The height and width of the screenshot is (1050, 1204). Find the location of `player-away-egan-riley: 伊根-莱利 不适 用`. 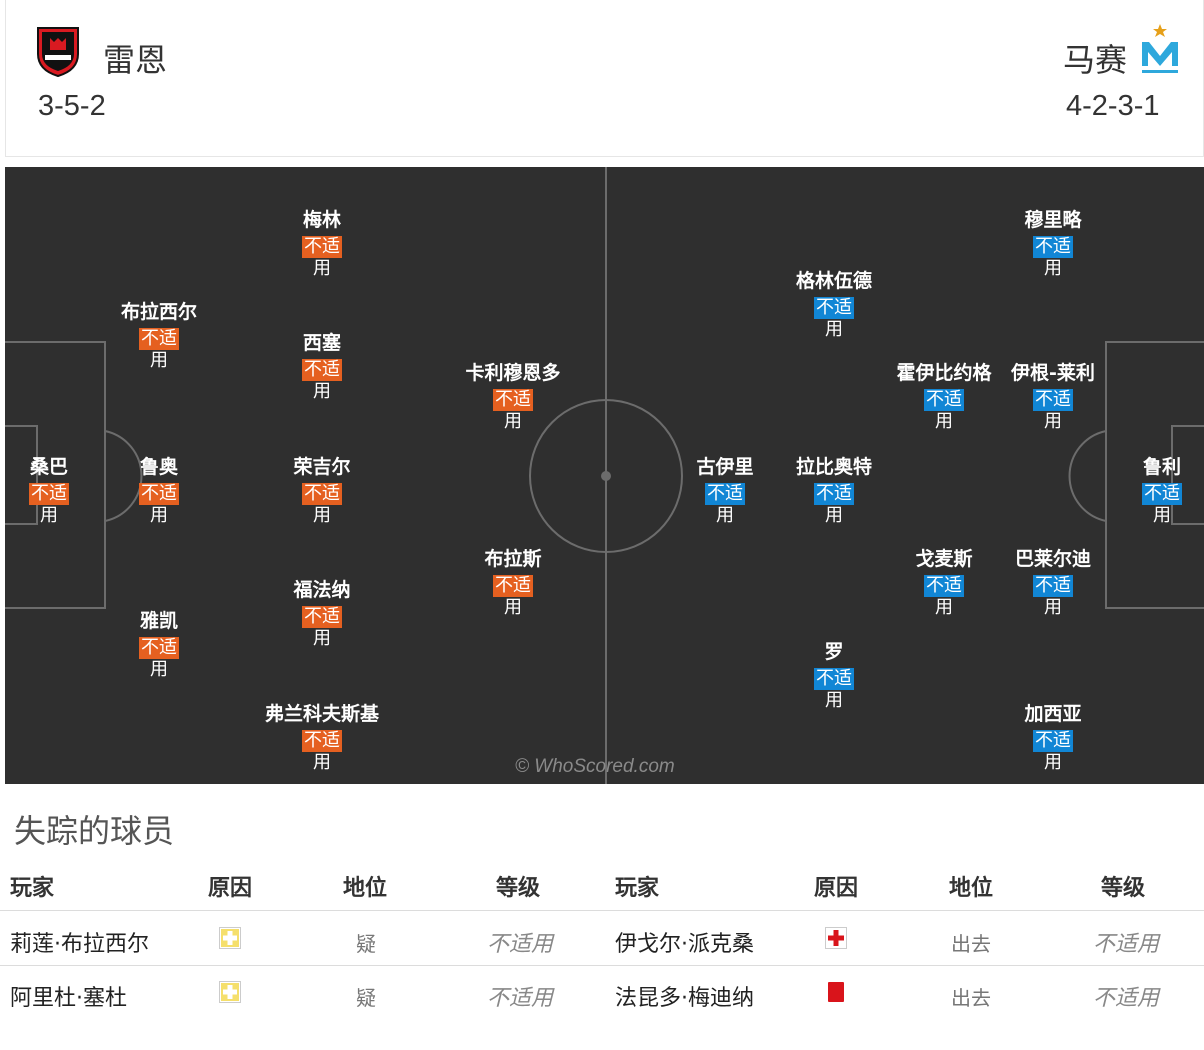

player-away-egan-riley: 伊根-莱利 不适 用 is located at coordinates (1053, 395).